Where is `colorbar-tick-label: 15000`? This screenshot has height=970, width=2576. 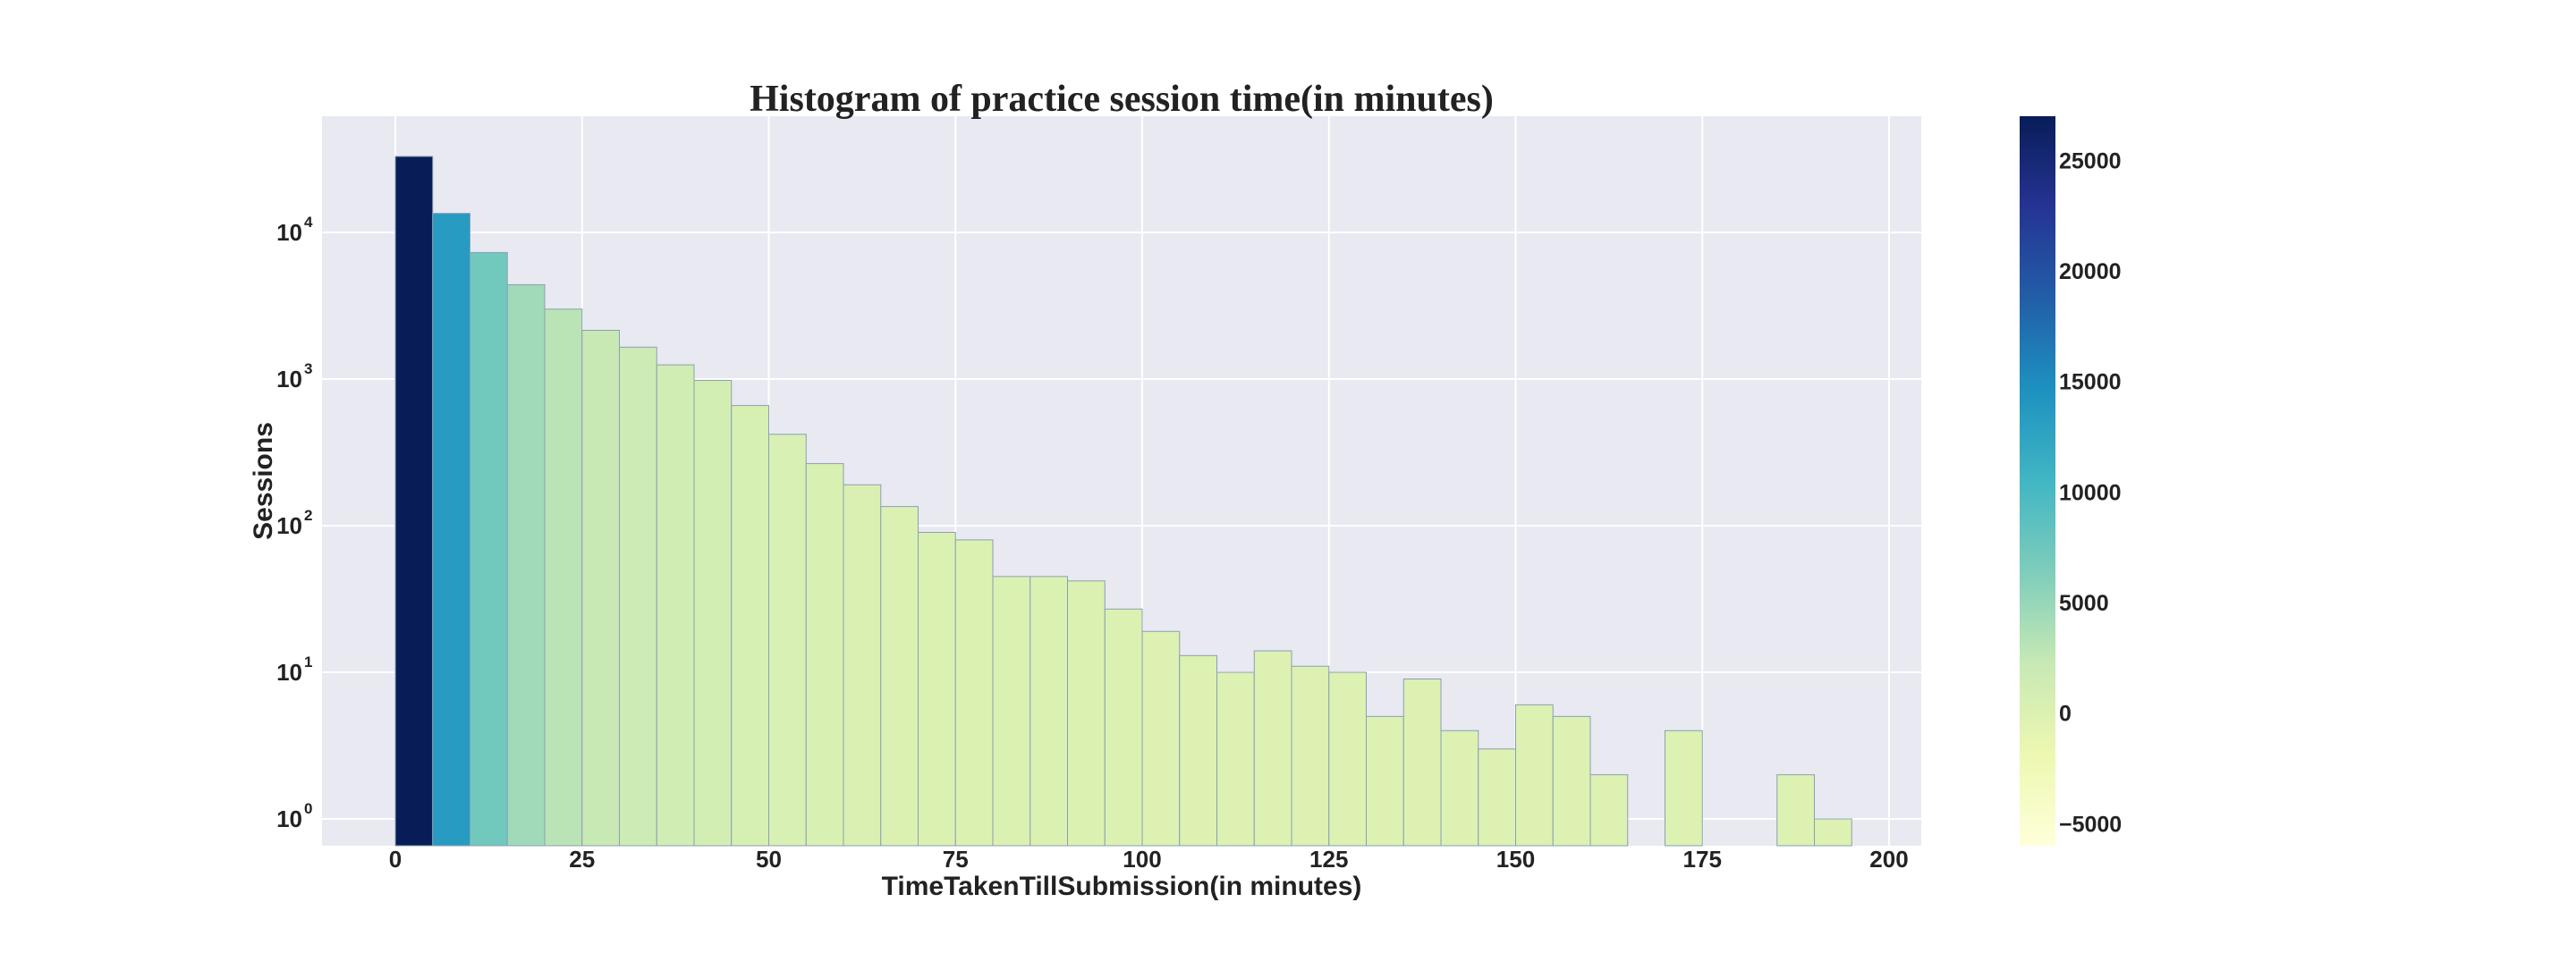 colorbar-tick-label: 15000 is located at coordinates (2090, 383).